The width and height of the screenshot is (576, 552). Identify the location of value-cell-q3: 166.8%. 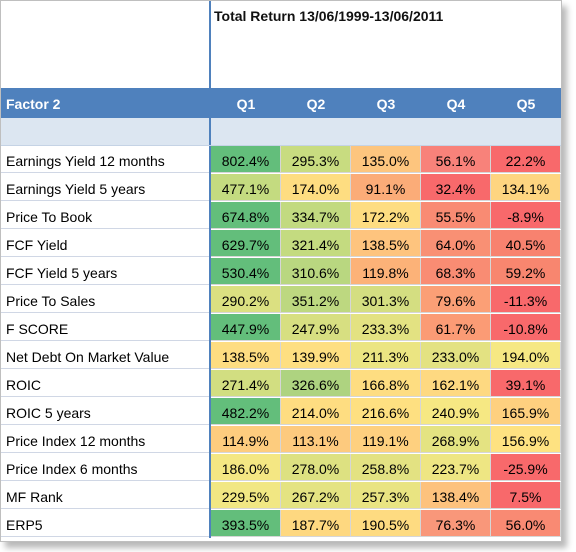
(386, 383).